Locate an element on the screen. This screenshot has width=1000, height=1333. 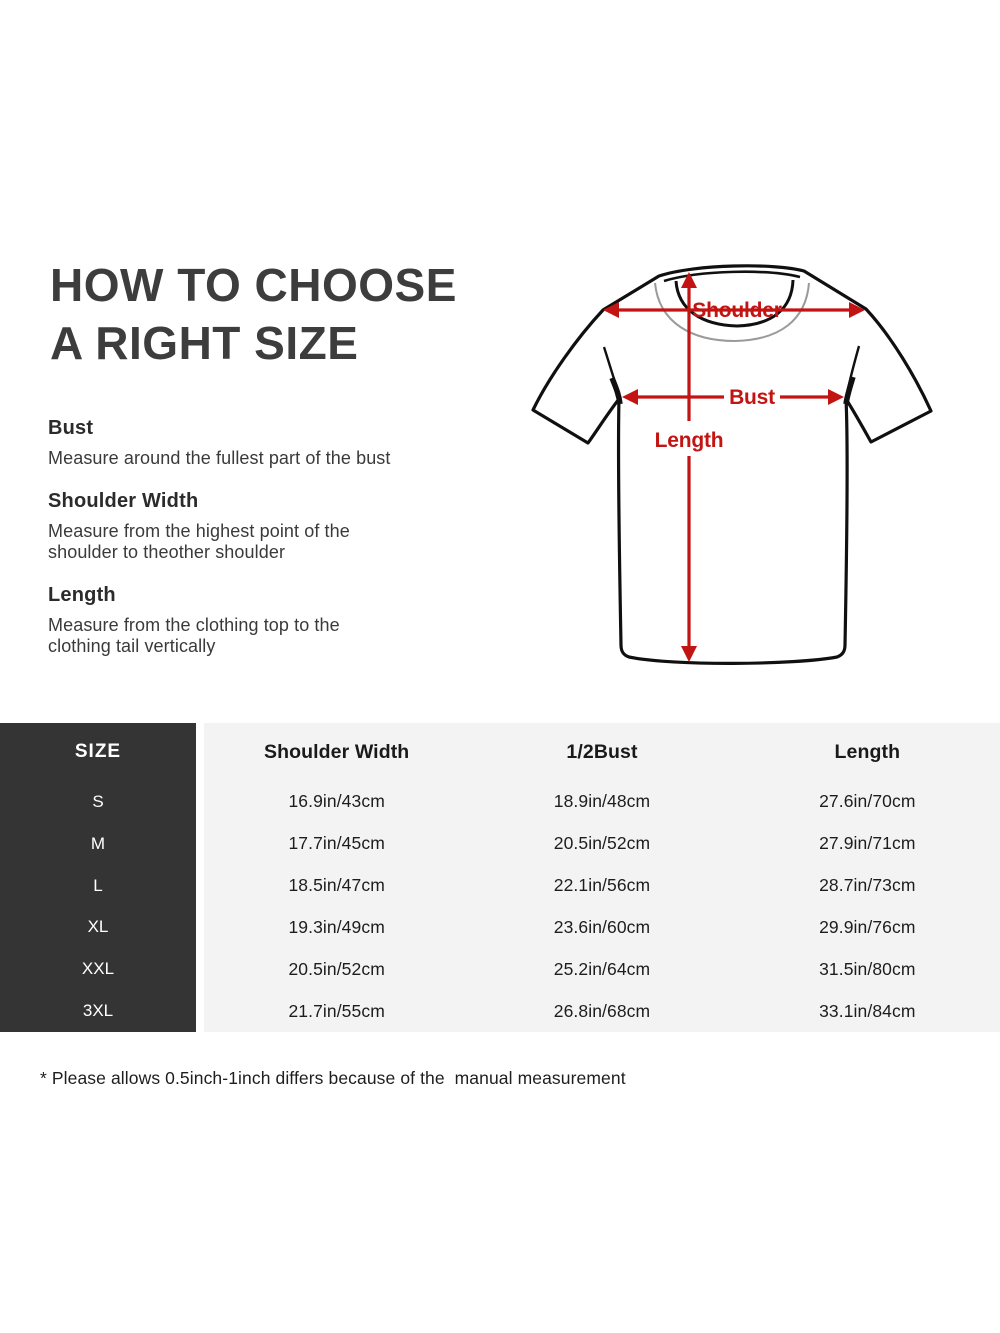
size-label-3xl: 3XL is located at coordinates (98, 1011).